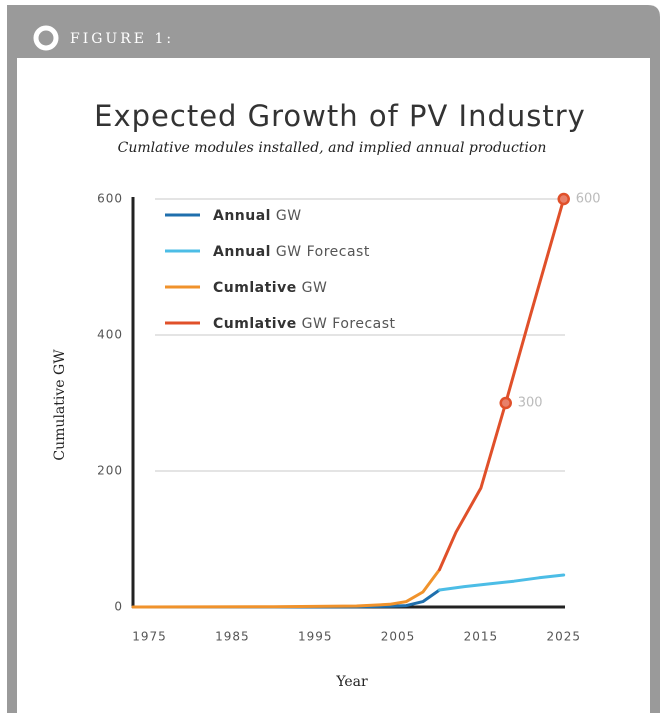  What do you see at coordinates (60, 405) in the screenshot?
I see `y-axis-label: Cumulative GW` at bounding box center [60, 405].